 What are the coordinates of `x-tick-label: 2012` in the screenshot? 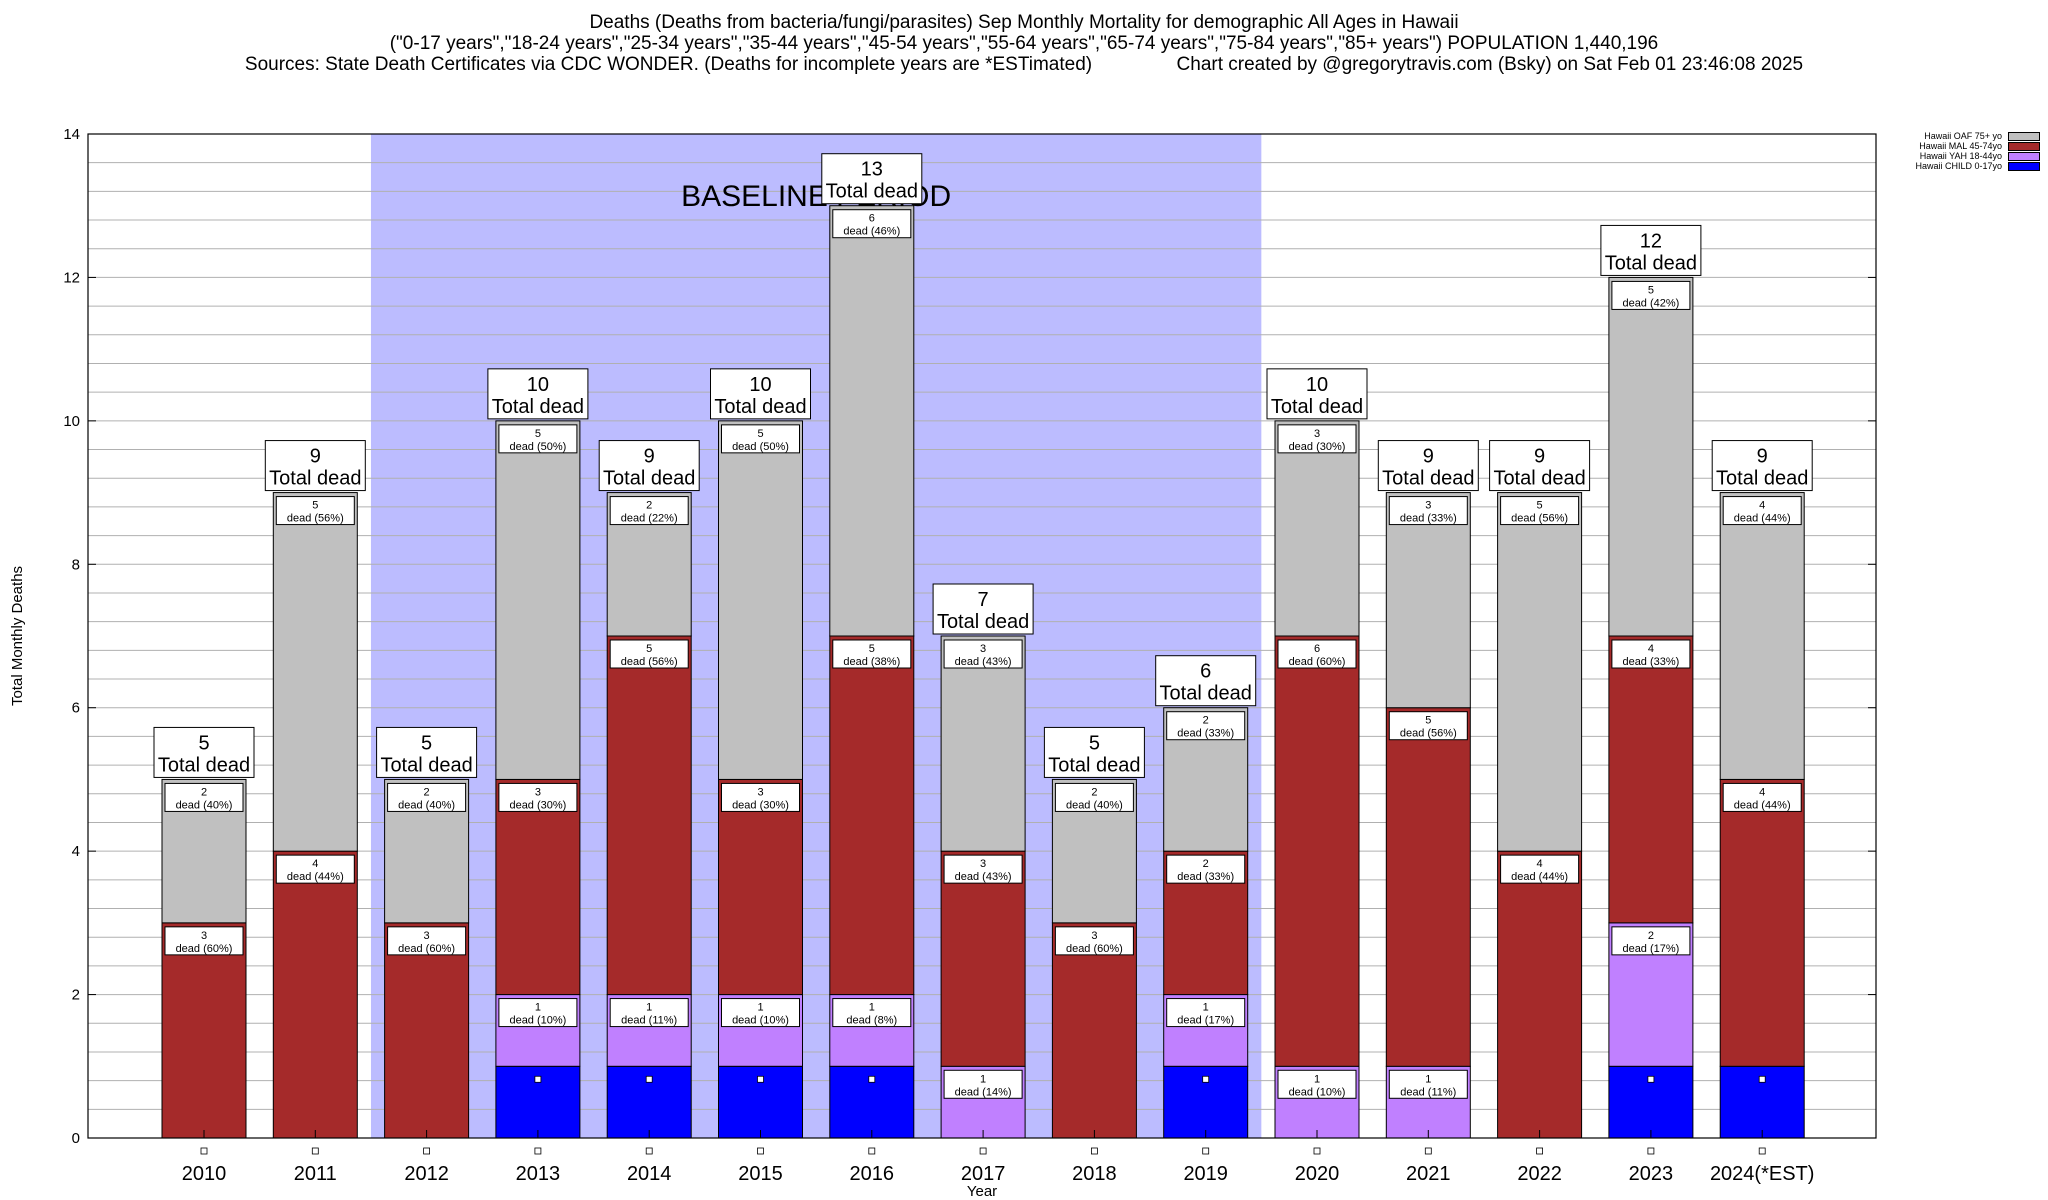 It's located at (426, 1174).